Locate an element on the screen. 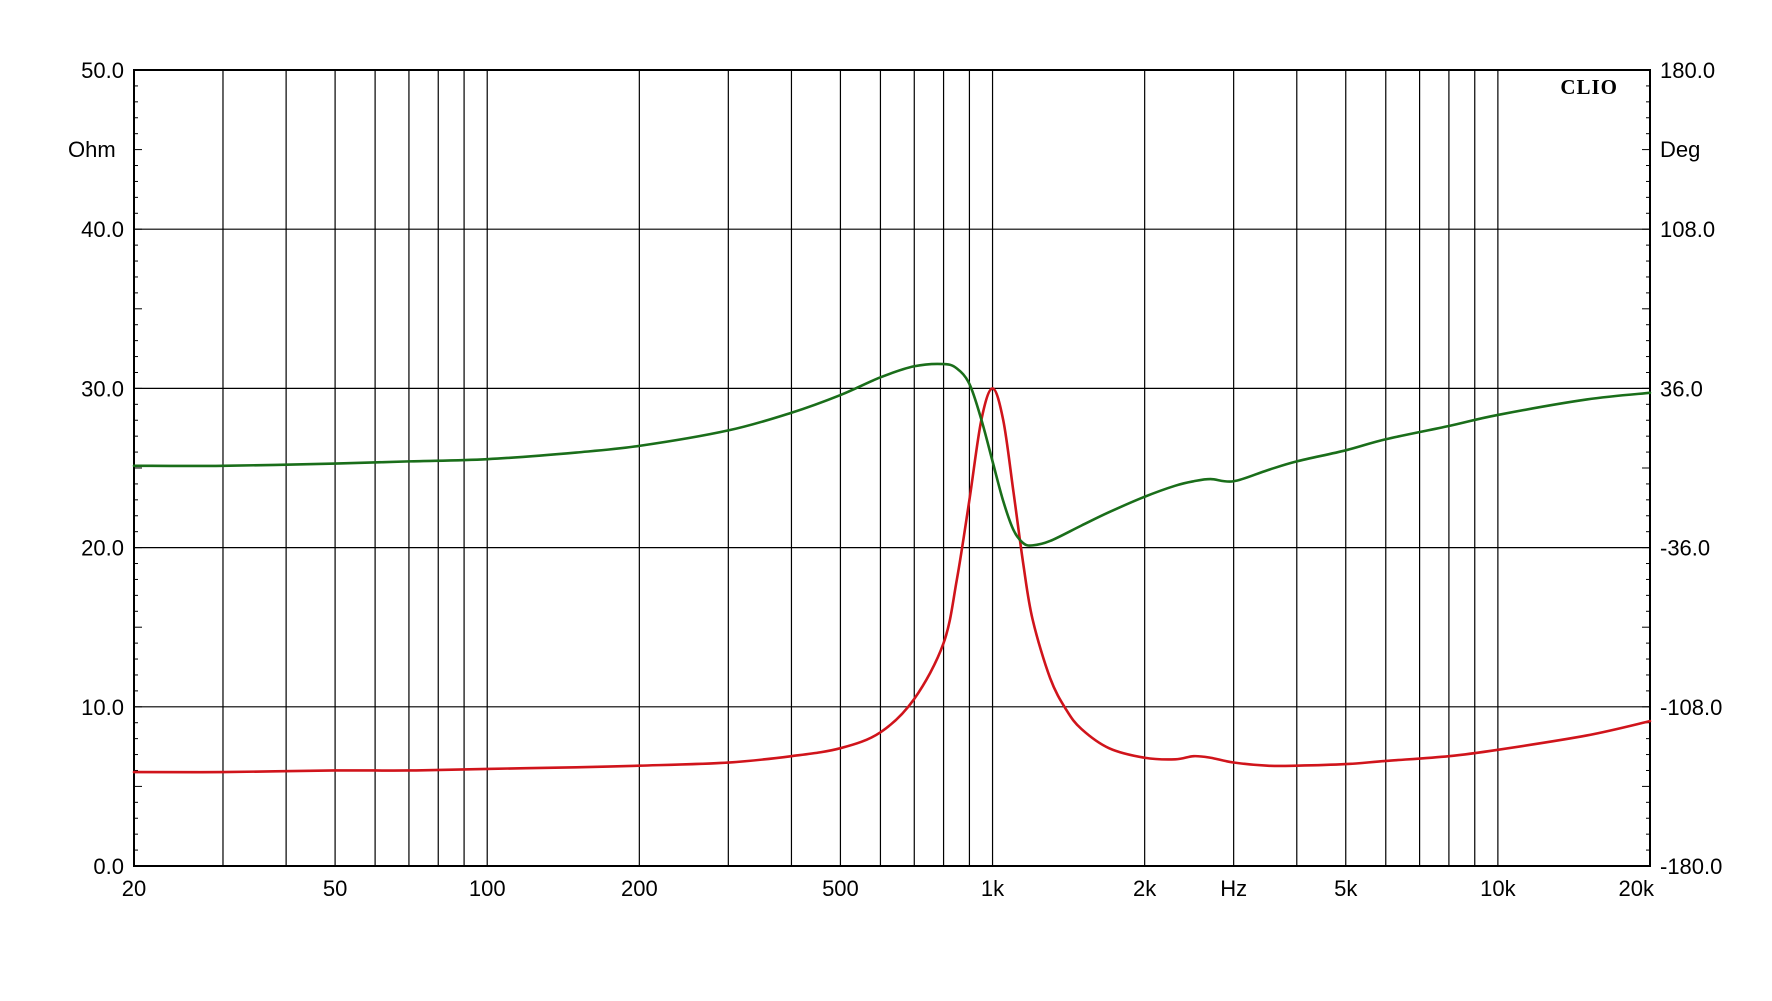  left-tick-label: 20.0 is located at coordinates (102, 548).